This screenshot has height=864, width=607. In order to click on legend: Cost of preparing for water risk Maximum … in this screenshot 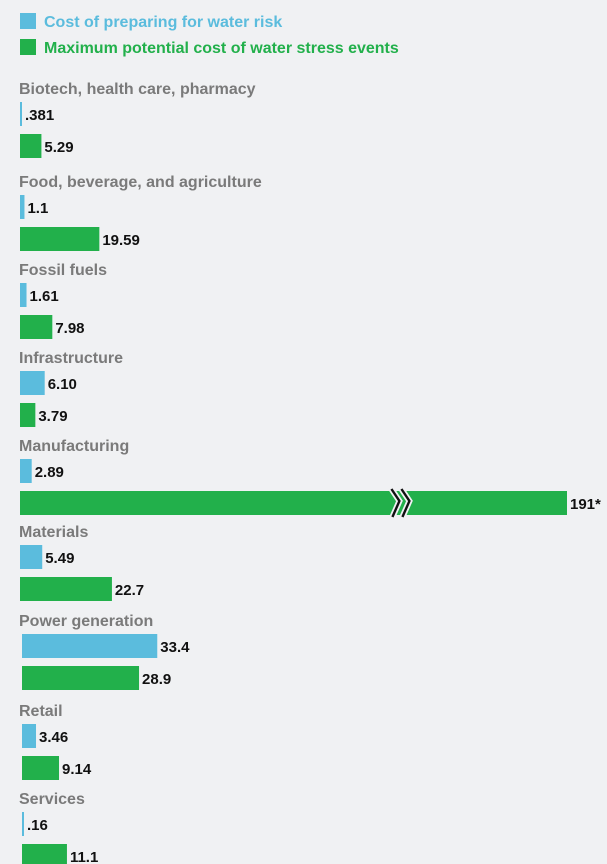, I will do `click(209, 35)`.